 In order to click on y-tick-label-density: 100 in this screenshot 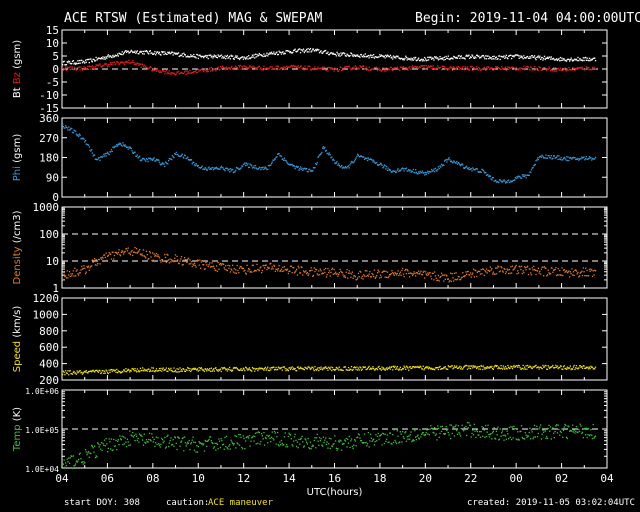, I will do `click(49, 234)`.